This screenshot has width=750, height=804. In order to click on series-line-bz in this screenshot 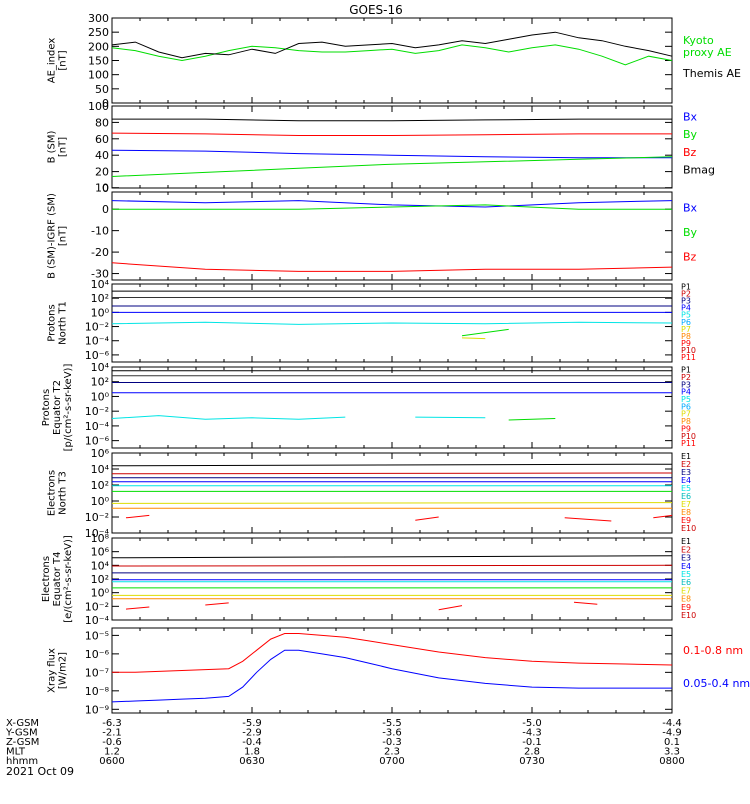, I will do `click(392, 267)`.